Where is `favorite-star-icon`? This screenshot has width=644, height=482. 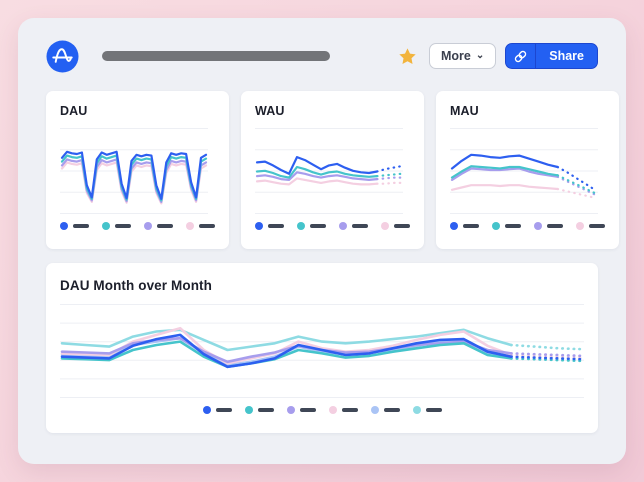
favorite-star-icon is located at coordinates (407, 56).